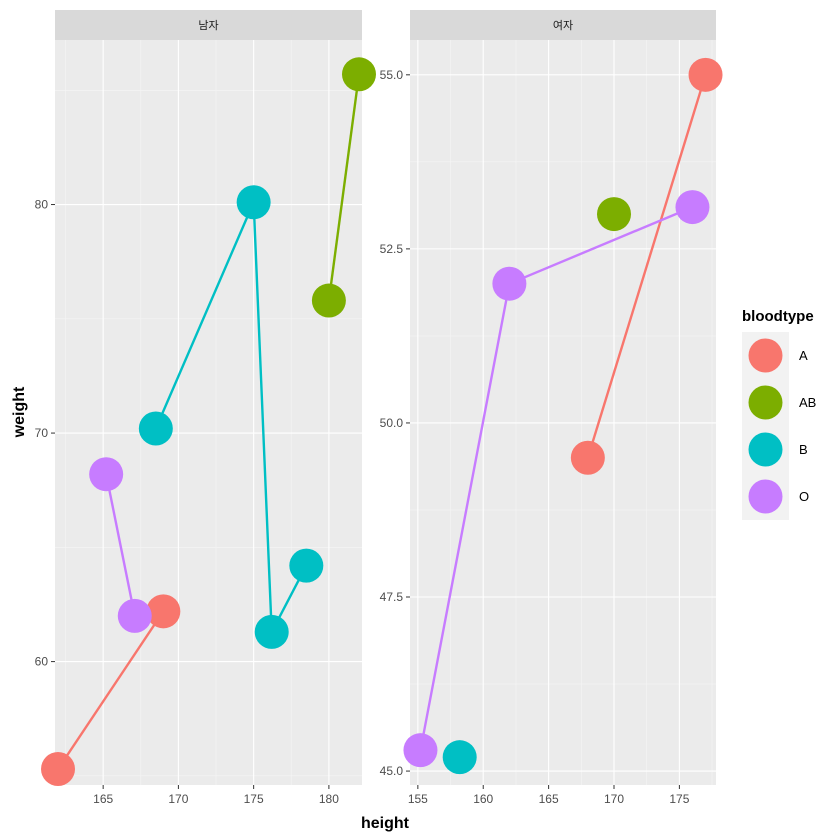  Describe the element at coordinates (111, 690) in the screenshot. I see `series-line-a-male` at that location.